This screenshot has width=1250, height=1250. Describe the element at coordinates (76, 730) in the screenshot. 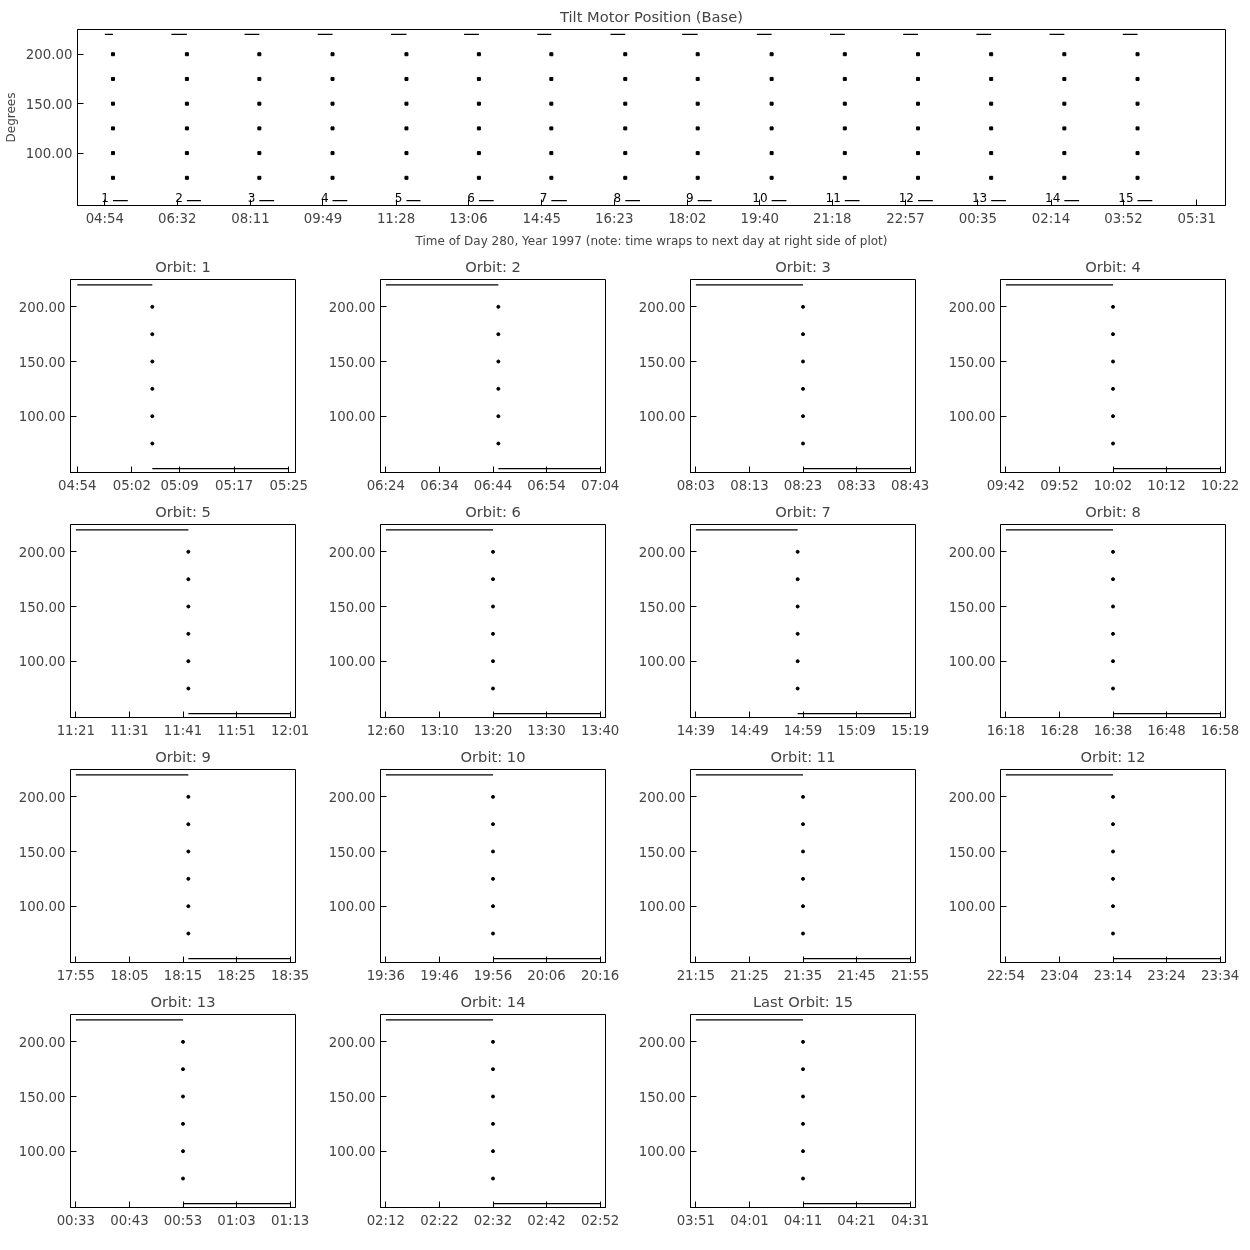

I see `x-tick-label: 11:21` at that location.